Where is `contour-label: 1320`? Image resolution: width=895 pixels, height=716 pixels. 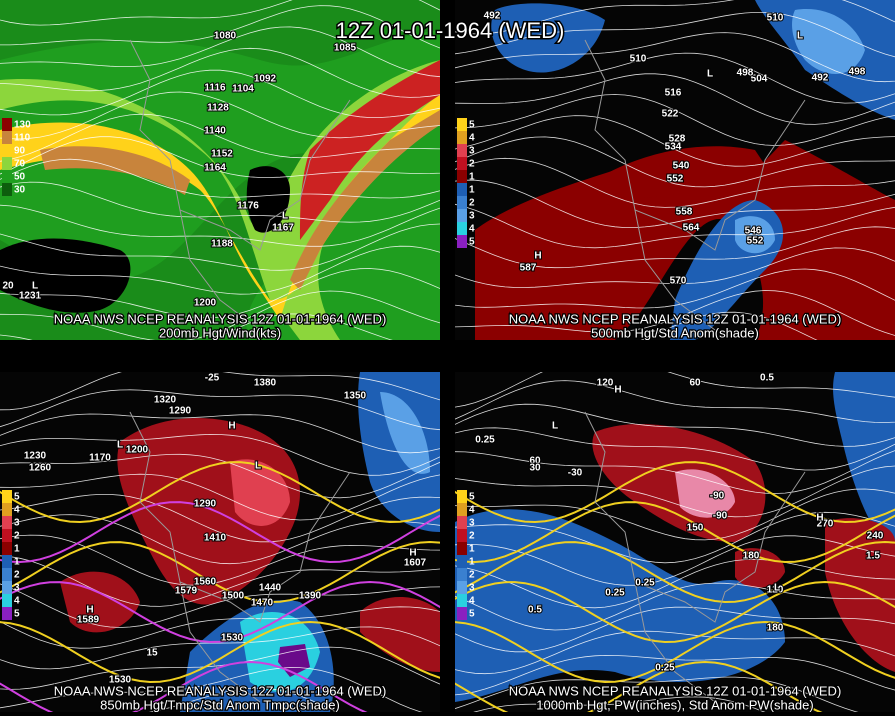
contour-label: 1320 is located at coordinates (165, 400).